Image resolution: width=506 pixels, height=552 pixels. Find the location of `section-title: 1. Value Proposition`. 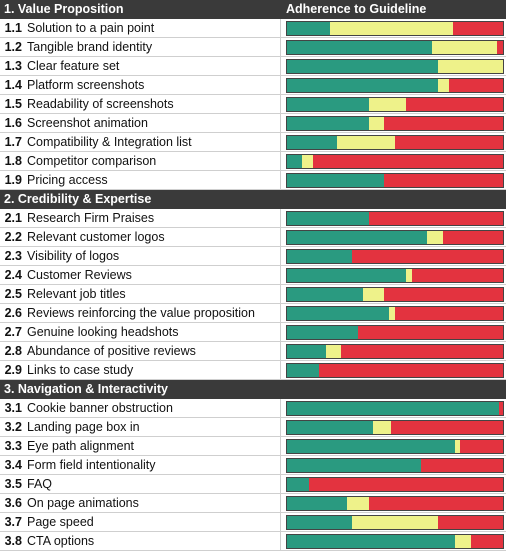

section-title: 1. Value Proposition is located at coordinates (64, 9).